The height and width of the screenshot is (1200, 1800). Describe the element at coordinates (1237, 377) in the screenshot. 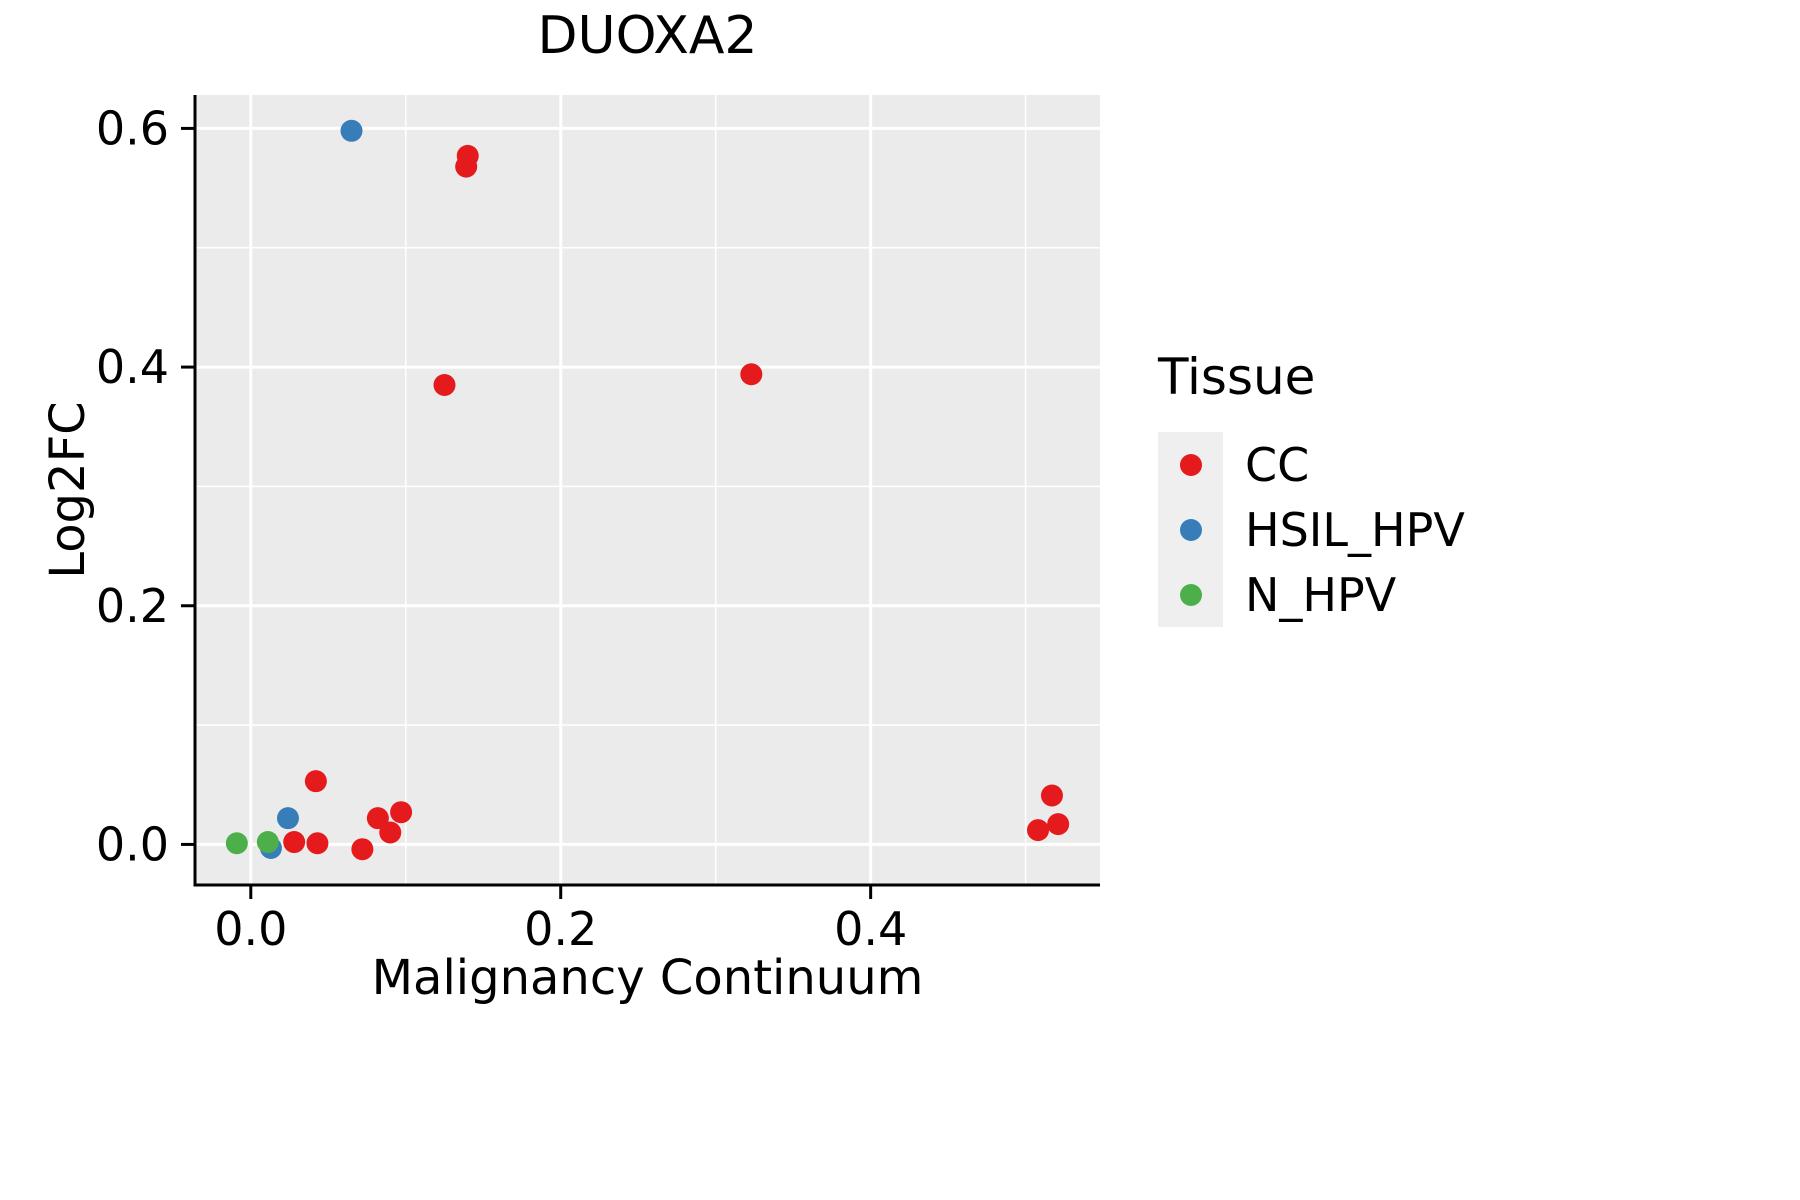

I see `legend-title: Tissue` at that location.